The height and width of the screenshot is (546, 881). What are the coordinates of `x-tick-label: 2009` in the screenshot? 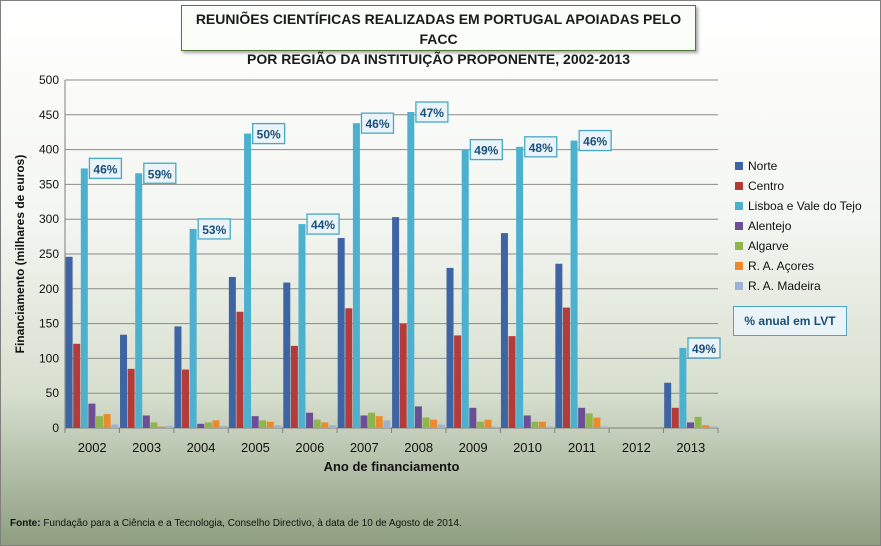 It's located at (473, 447).